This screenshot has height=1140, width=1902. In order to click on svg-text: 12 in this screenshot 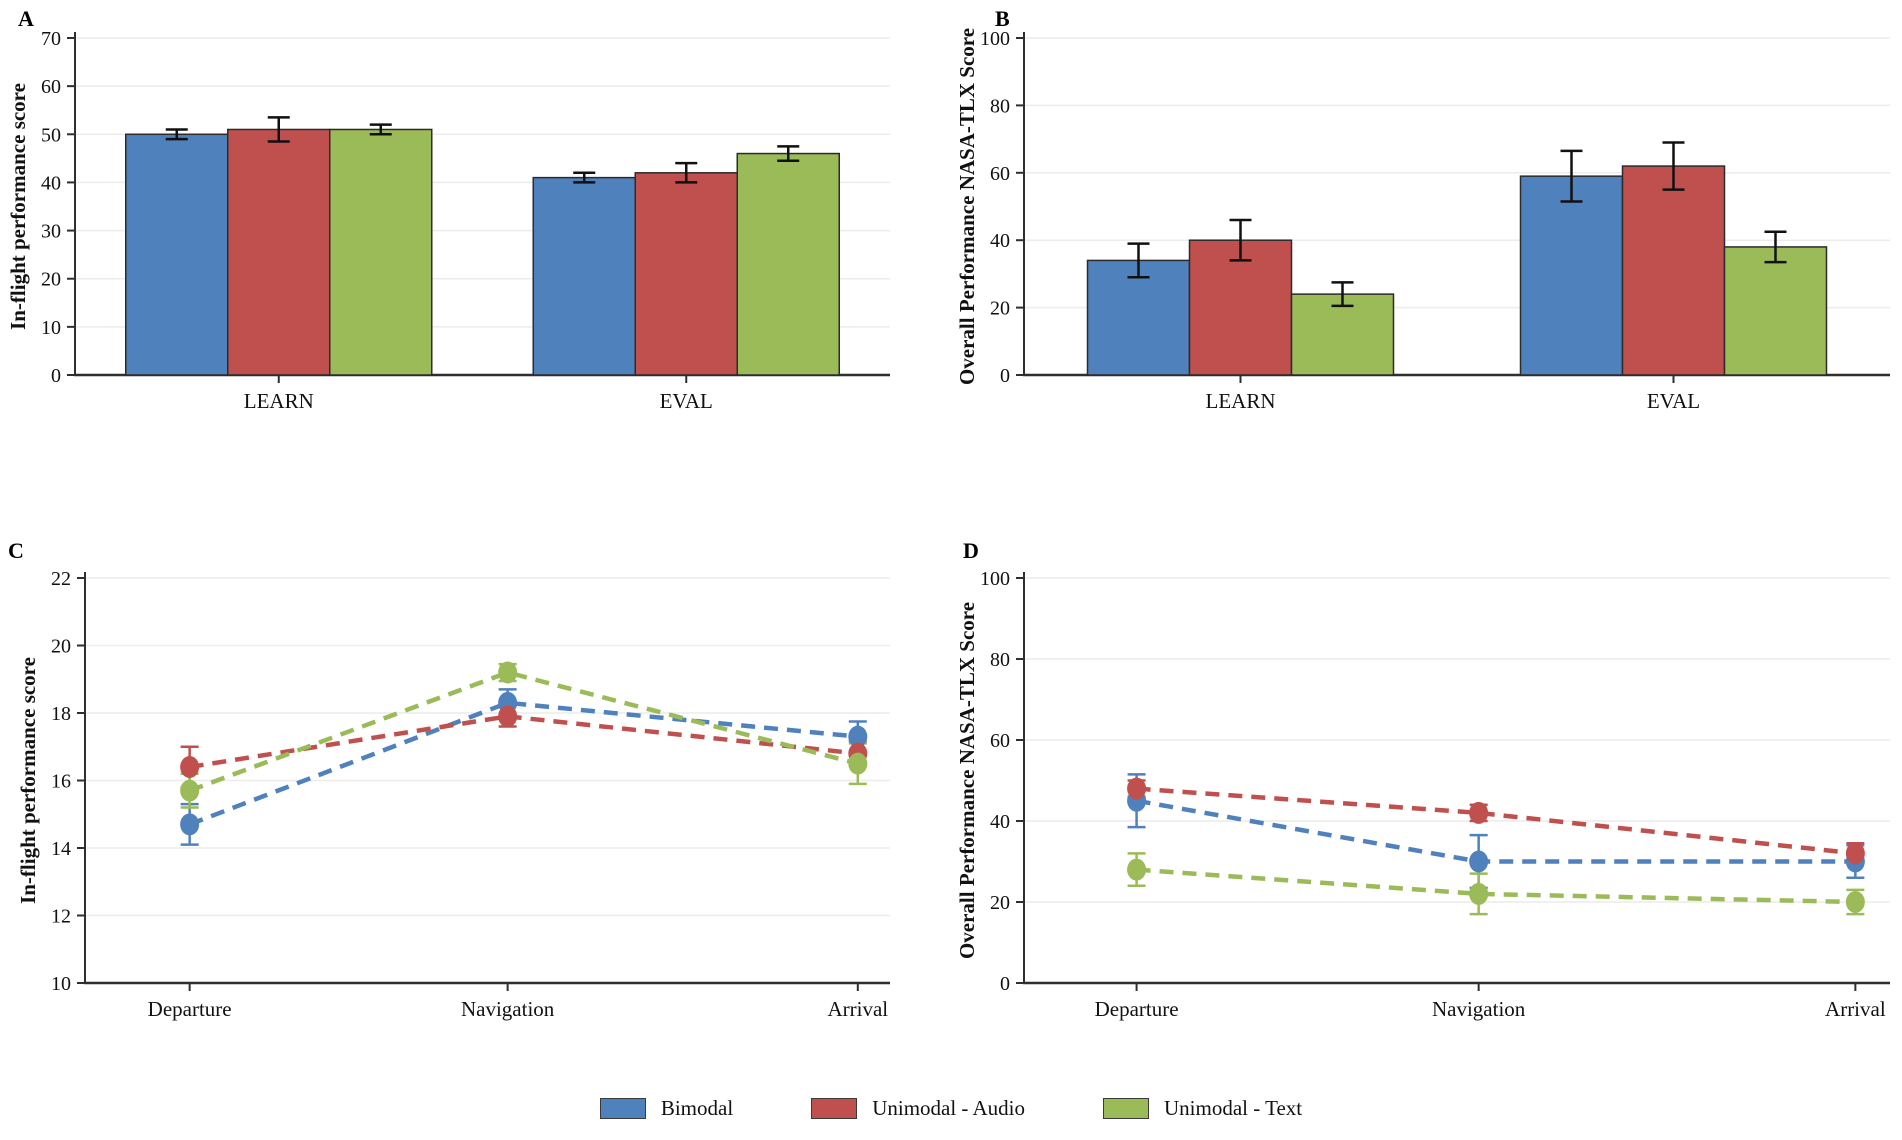, I will do `click(61, 917)`.